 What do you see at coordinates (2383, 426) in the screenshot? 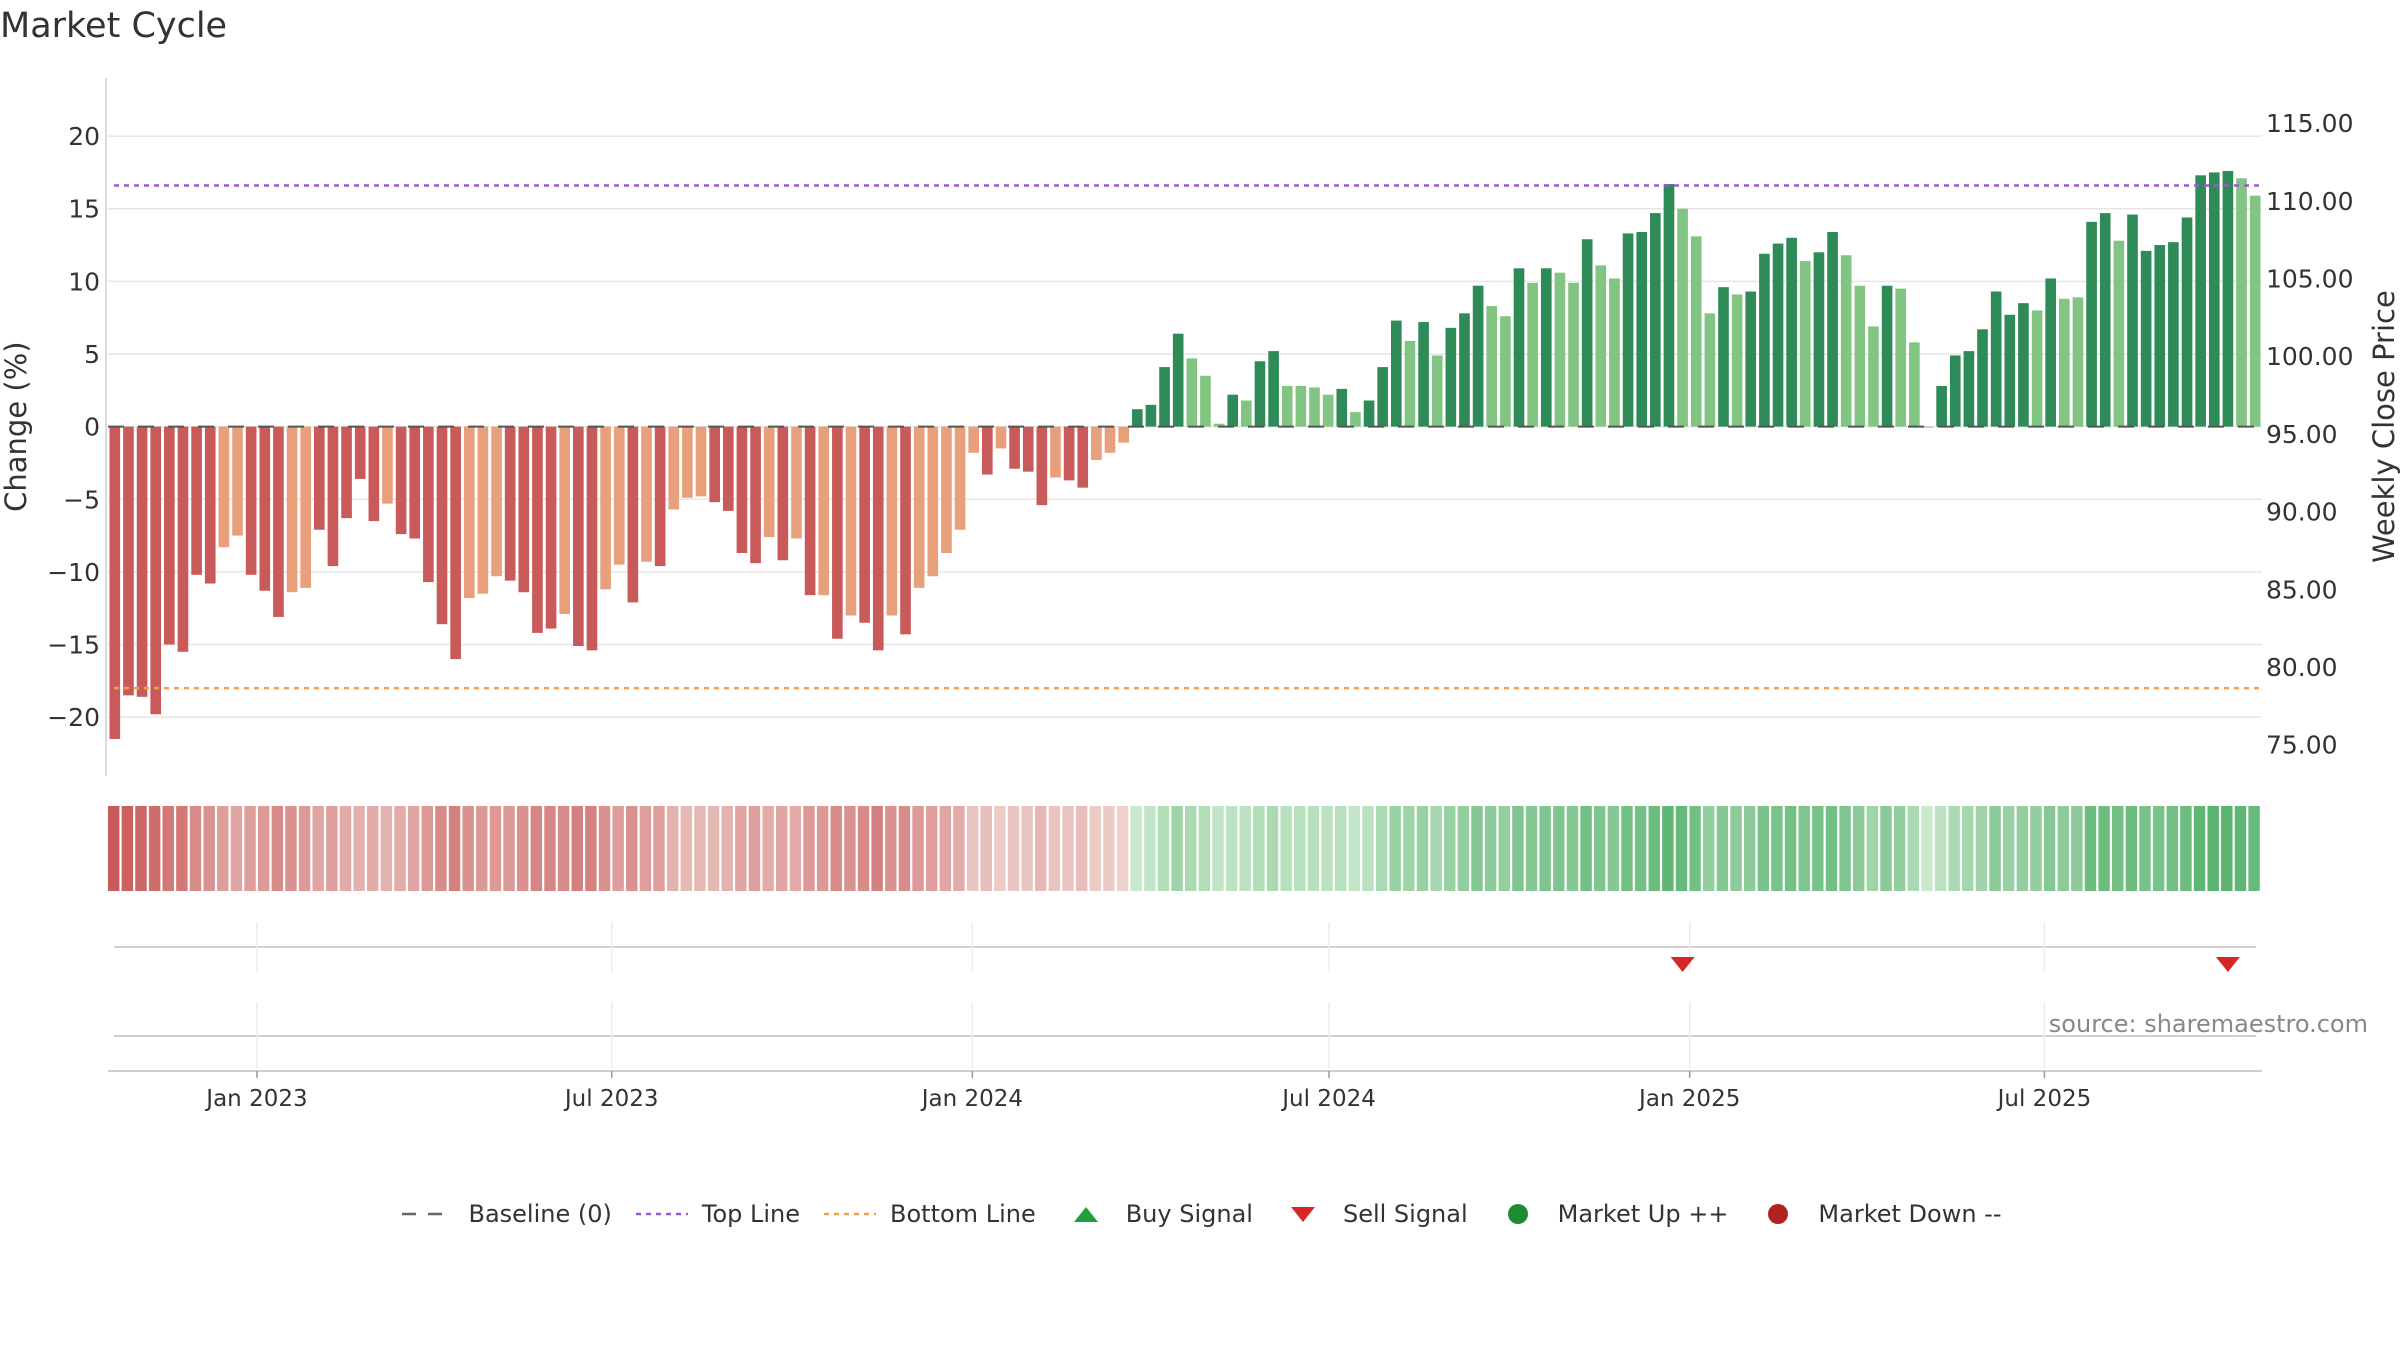
I see `y2-axis-label: Weekly Close Price` at bounding box center [2383, 426].